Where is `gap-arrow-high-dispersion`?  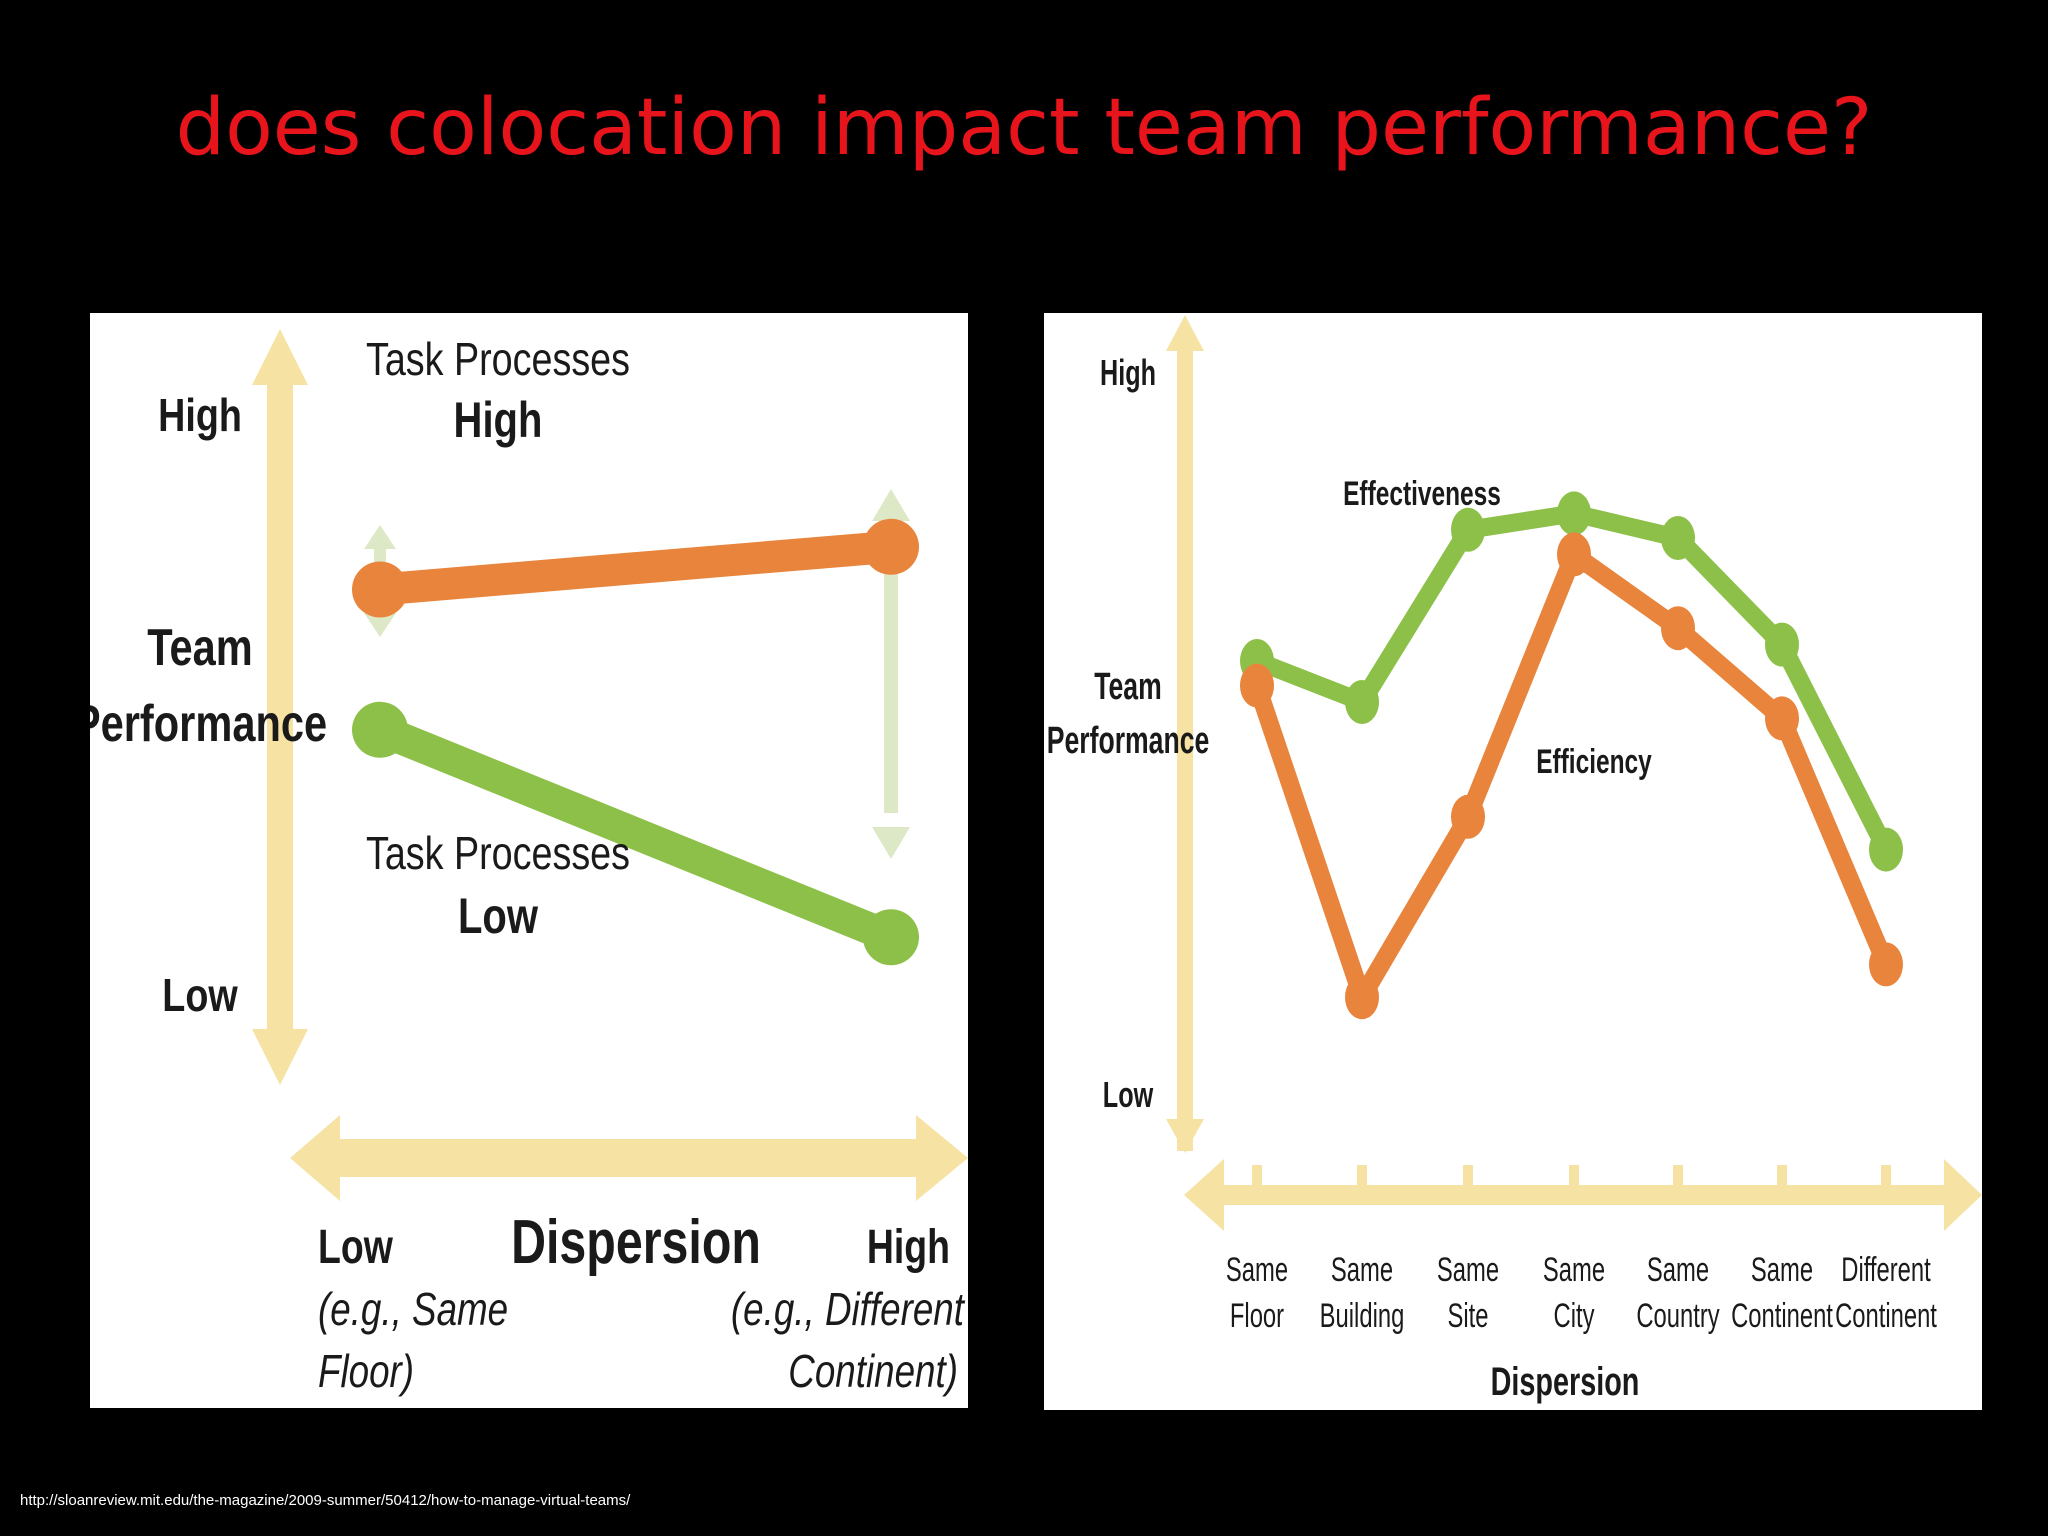
gap-arrow-high-dispersion is located at coordinates (891, 674).